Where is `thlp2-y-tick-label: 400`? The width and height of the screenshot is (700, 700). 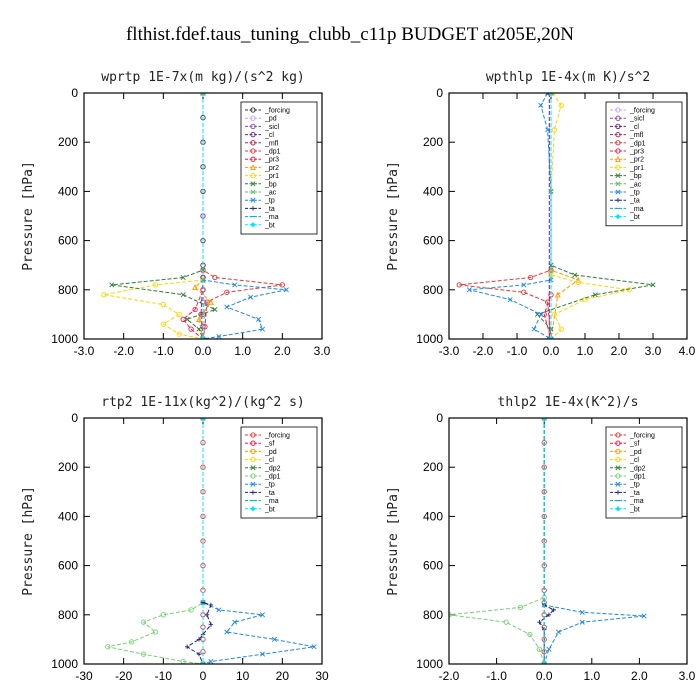
thlp2-y-tick-label: 400 is located at coordinates (433, 516).